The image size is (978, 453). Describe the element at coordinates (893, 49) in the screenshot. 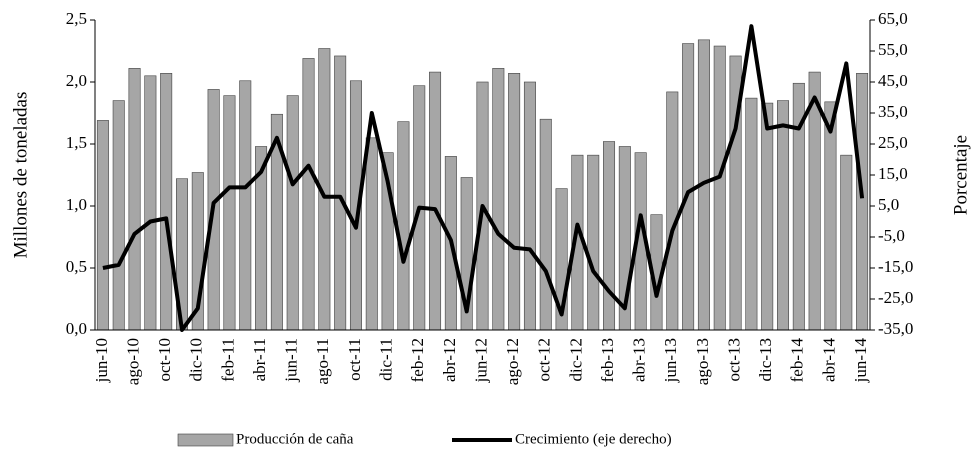

I see `y2-tick-label: 55,0` at that location.